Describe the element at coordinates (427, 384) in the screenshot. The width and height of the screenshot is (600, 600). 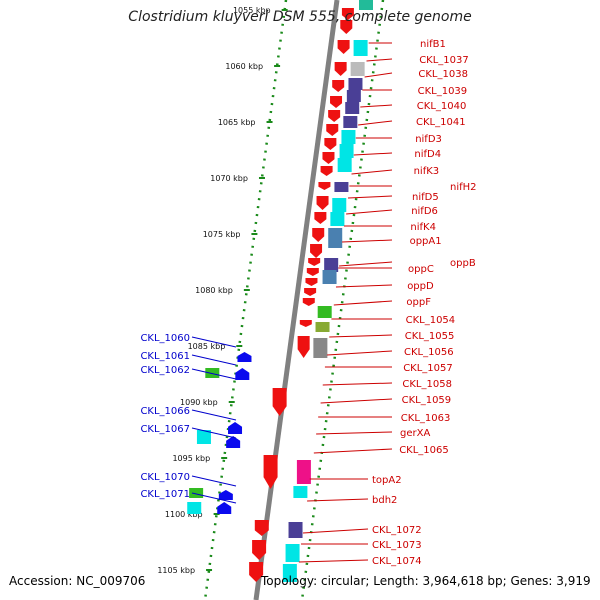
I see `forward-gene-label: CKL_1058` at that location.